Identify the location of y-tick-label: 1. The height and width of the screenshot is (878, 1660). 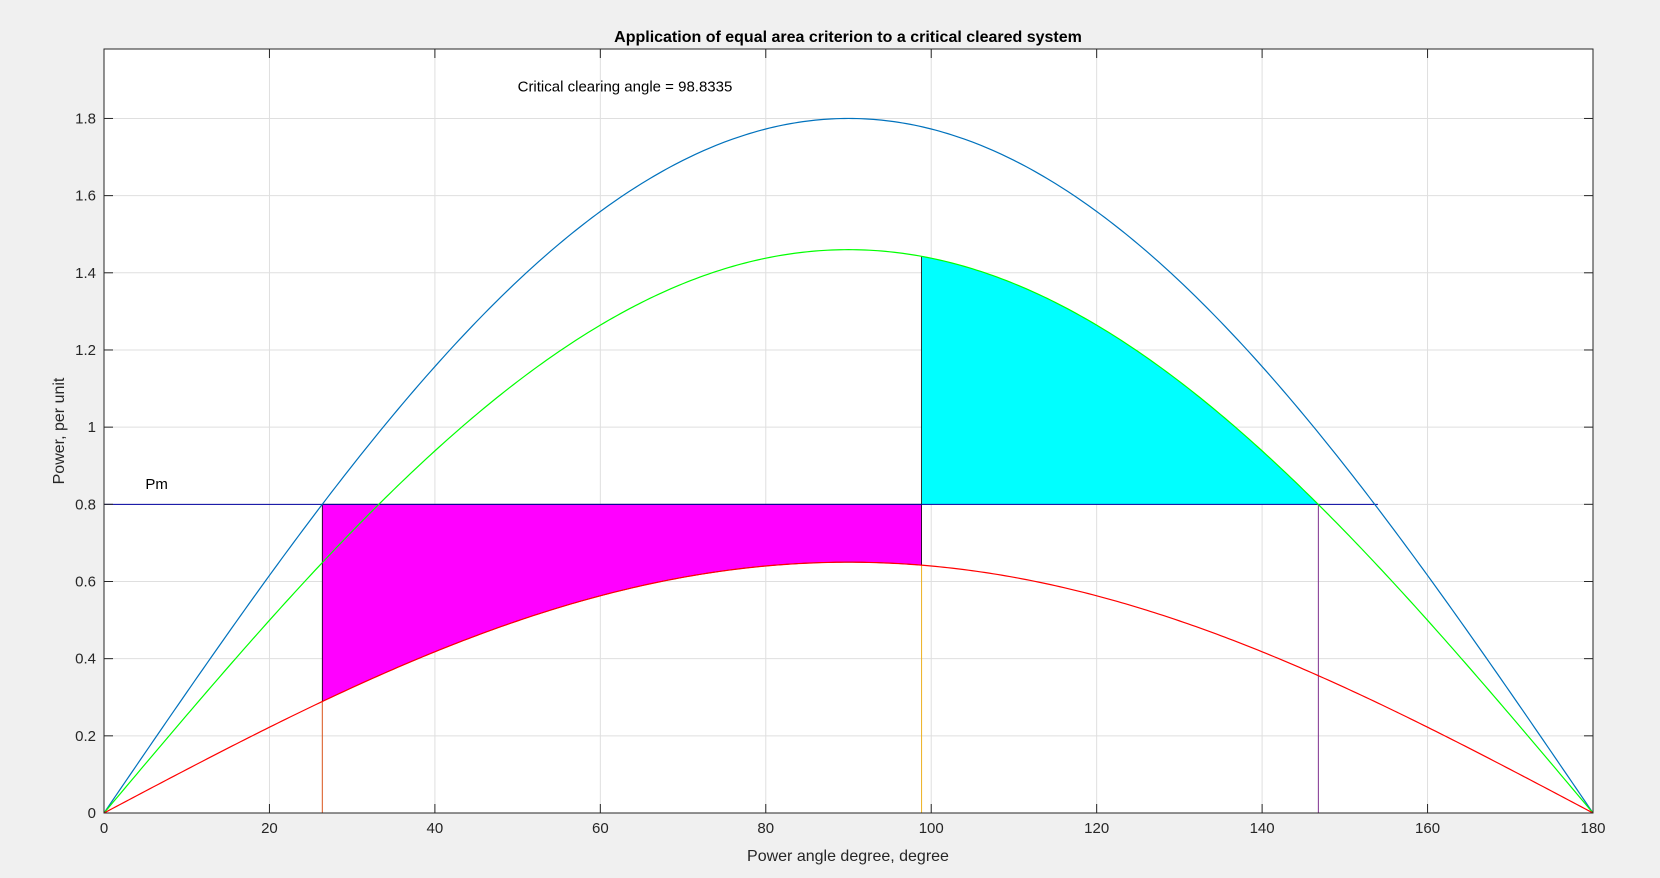
(92, 427).